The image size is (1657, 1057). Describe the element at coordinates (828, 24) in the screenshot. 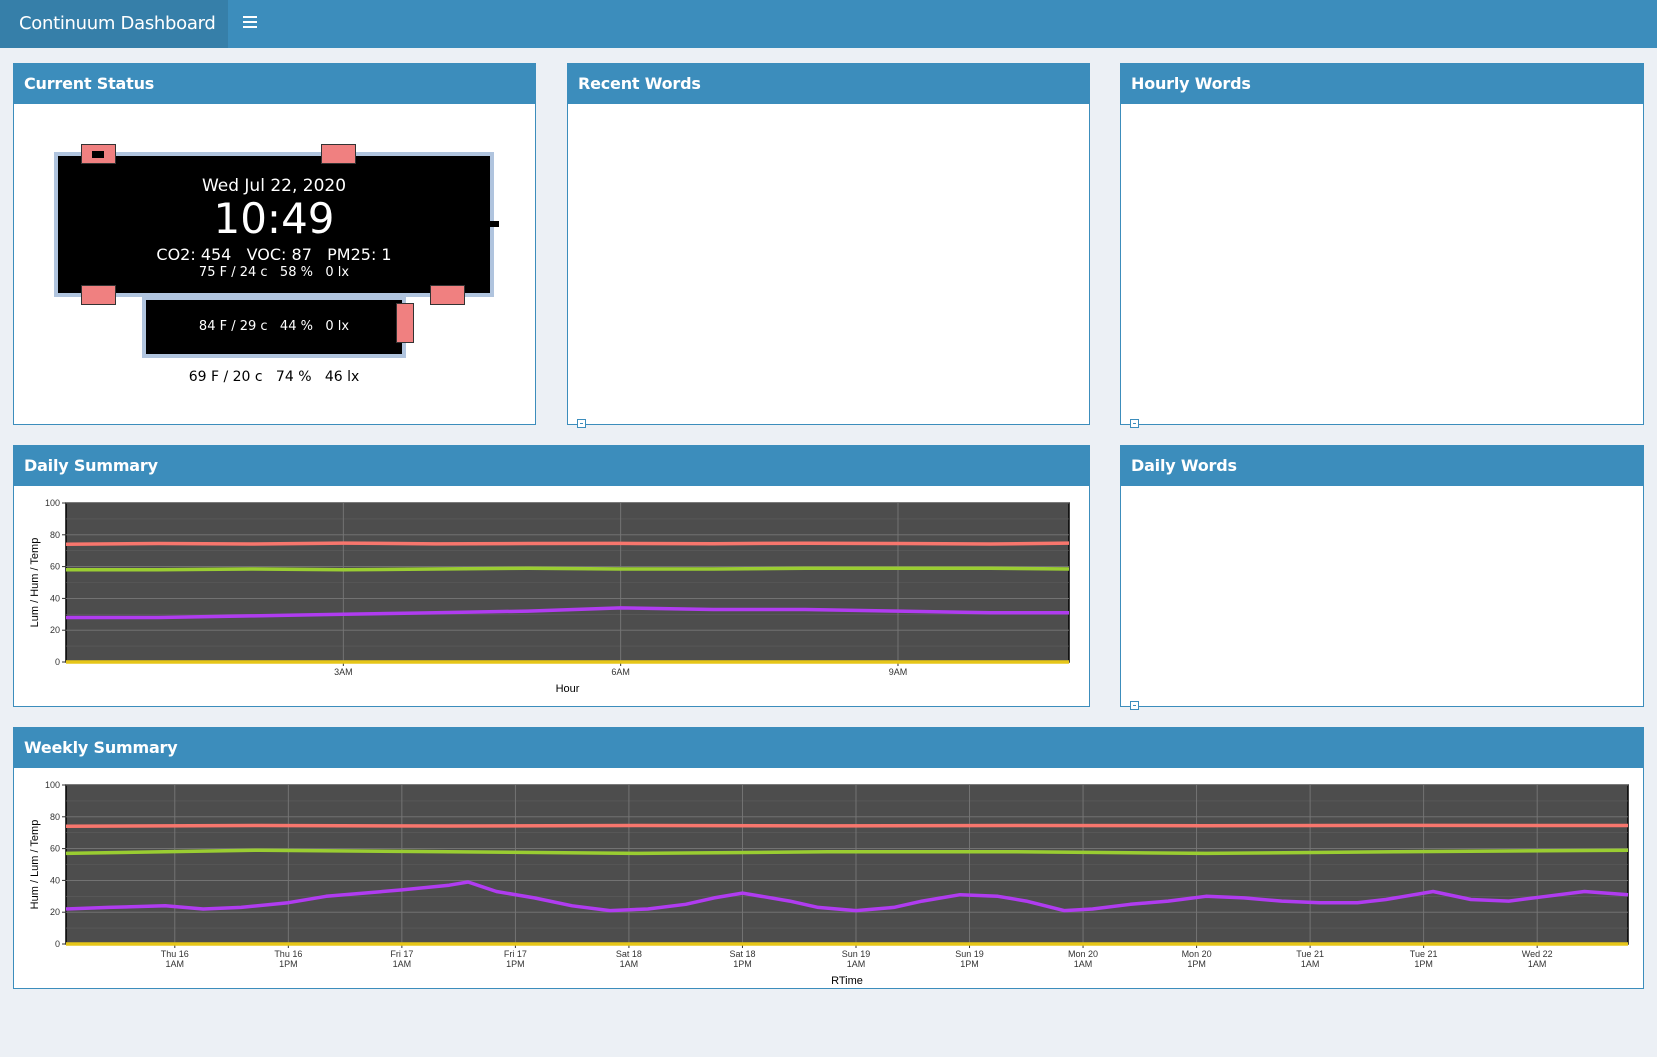

I see `top-navbar: Continuum Dashboard` at that location.